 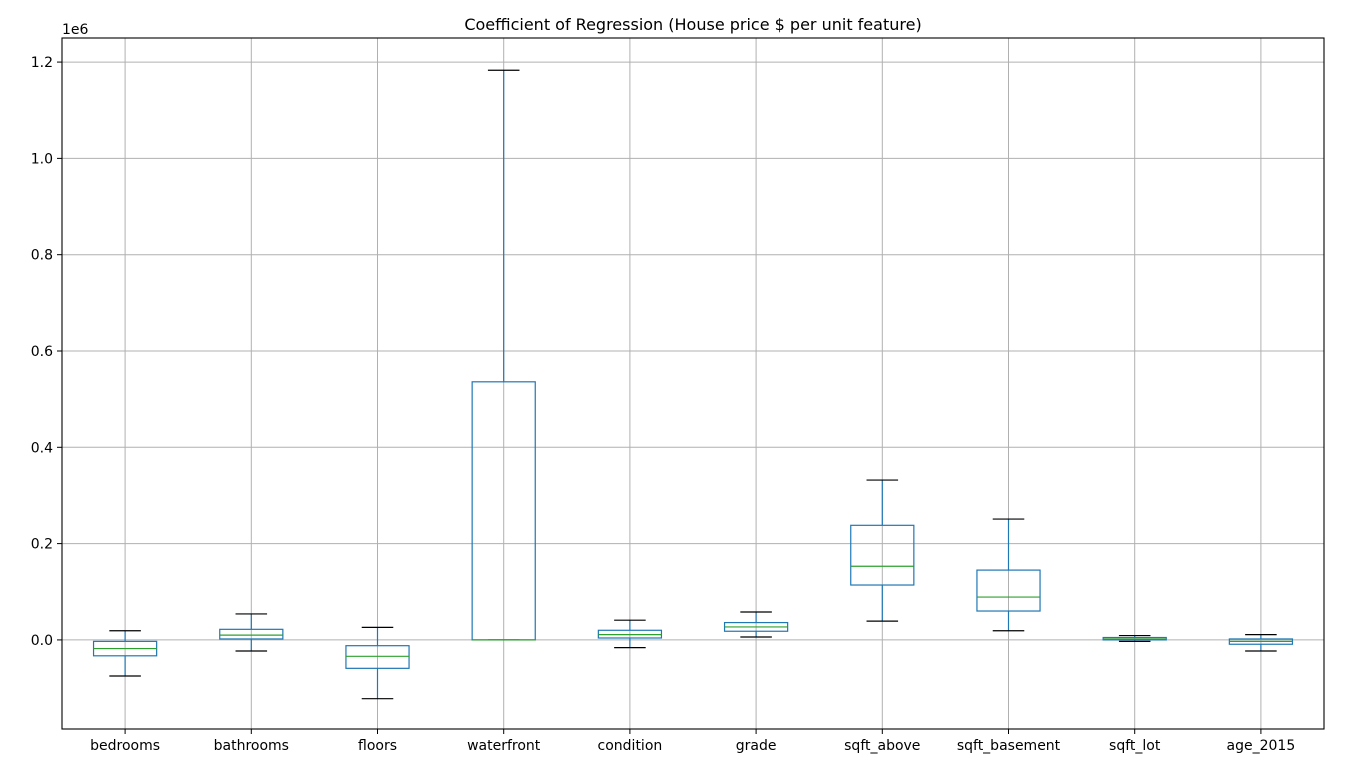 What do you see at coordinates (42, 63) in the screenshot?
I see `y-tick-label: 1.2` at bounding box center [42, 63].